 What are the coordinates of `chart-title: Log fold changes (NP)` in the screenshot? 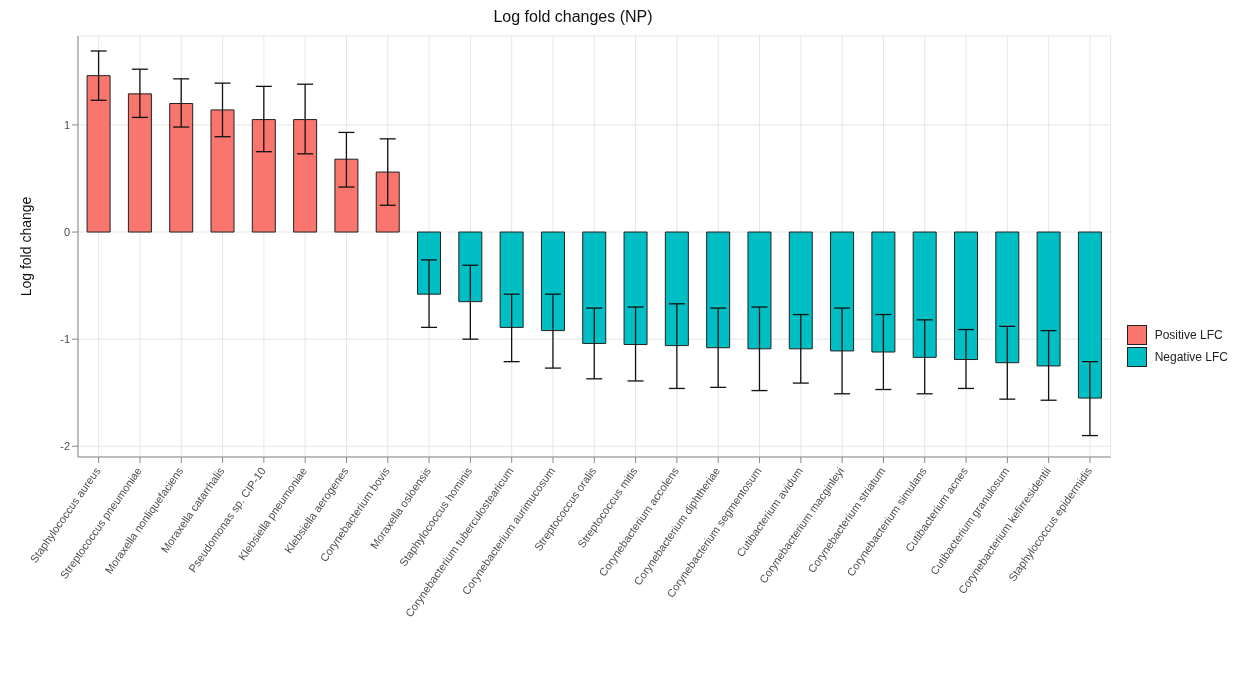 It's located at (573, 17).